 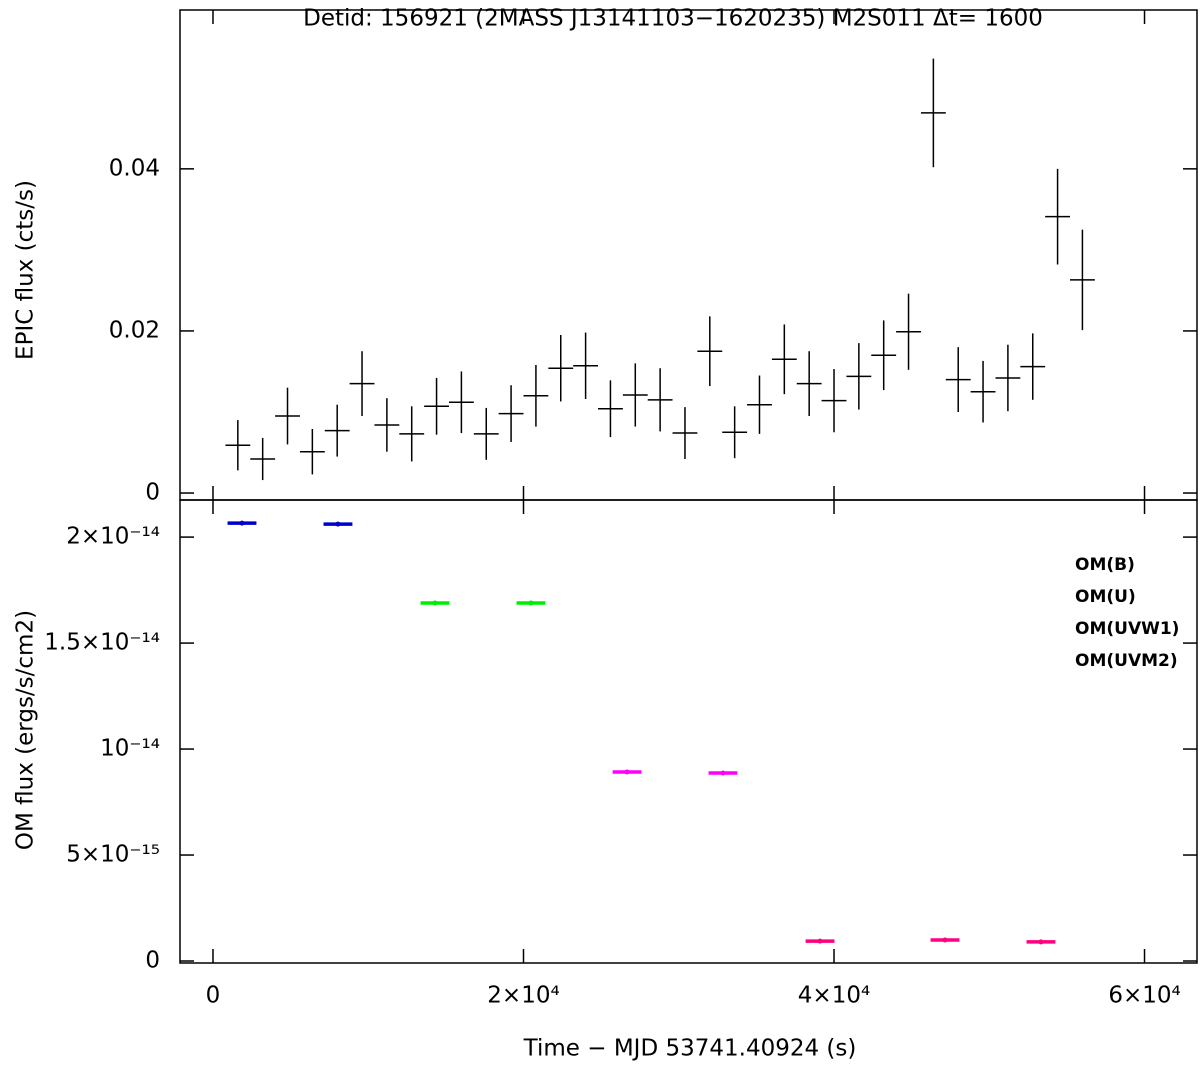 What do you see at coordinates (1105, 597) in the screenshot?
I see `legend-label: OM(U)` at bounding box center [1105, 597].